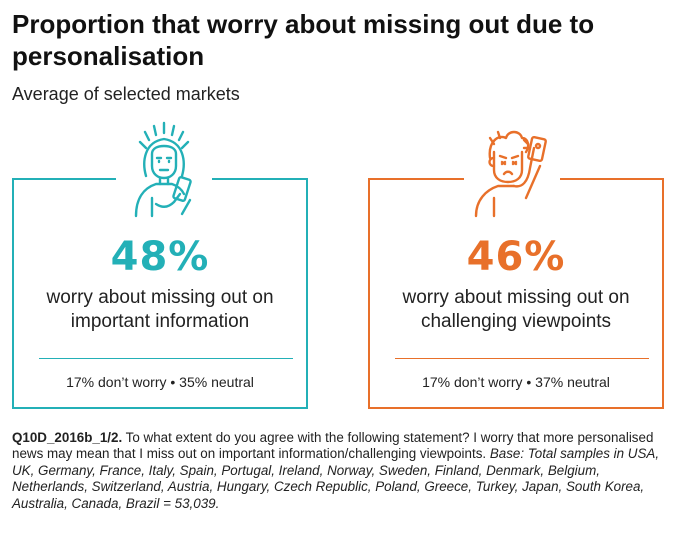  What do you see at coordinates (160, 257) in the screenshot?
I see `percent-value: 48%` at bounding box center [160, 257].